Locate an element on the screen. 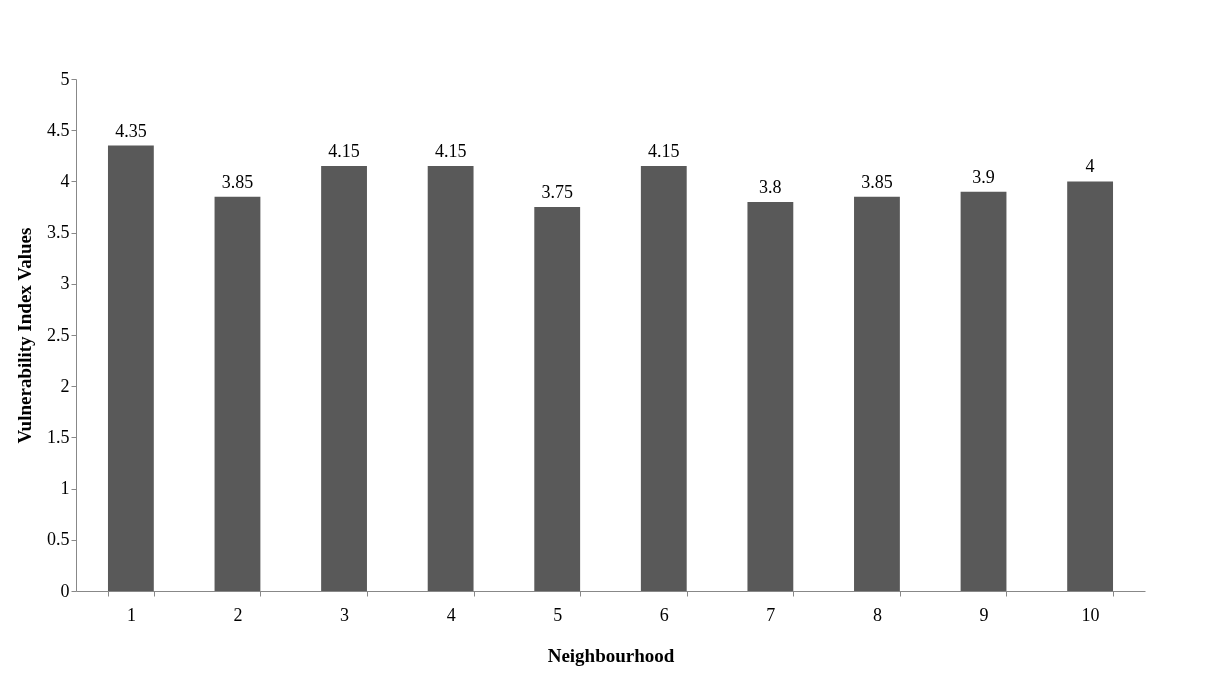 The width and height of the screenshot is (1221, 693). x-tick-label: 4 is located at coordinates (451, 614).